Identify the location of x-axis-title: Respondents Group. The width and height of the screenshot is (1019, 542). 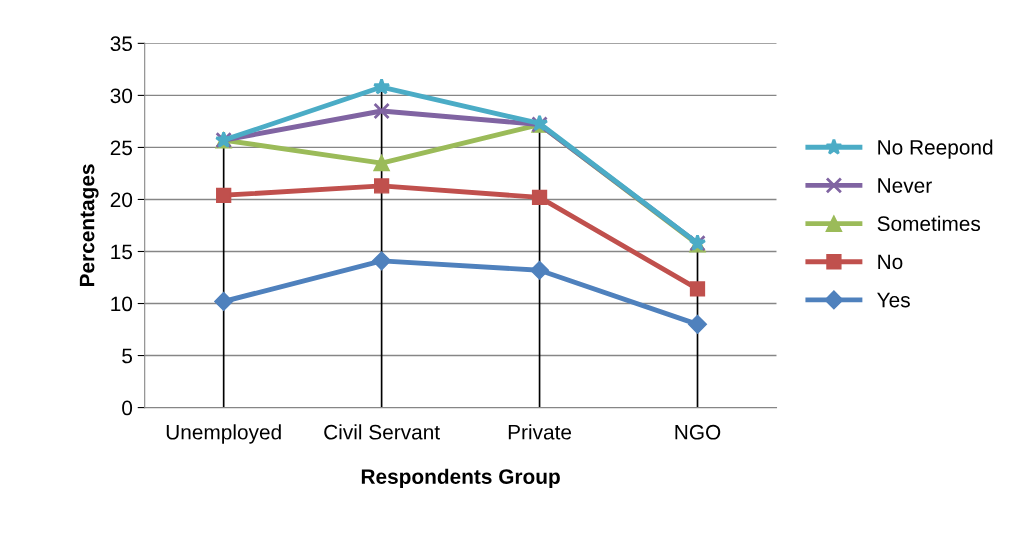
(460, 478).